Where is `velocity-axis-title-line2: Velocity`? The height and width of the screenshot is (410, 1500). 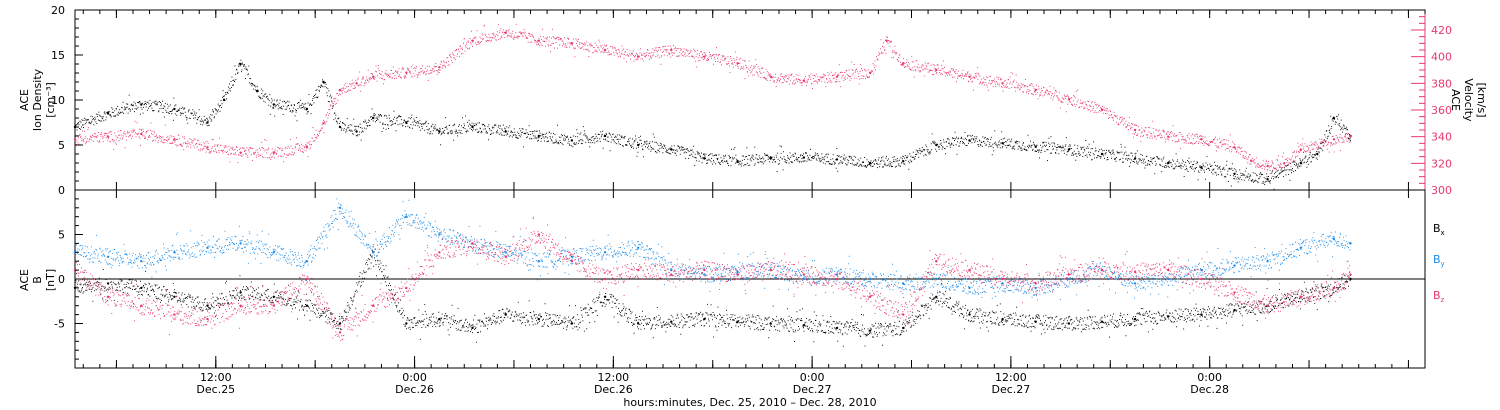
velocity-axis-title-line2: Velocity is located at coordinates (1468, 100).